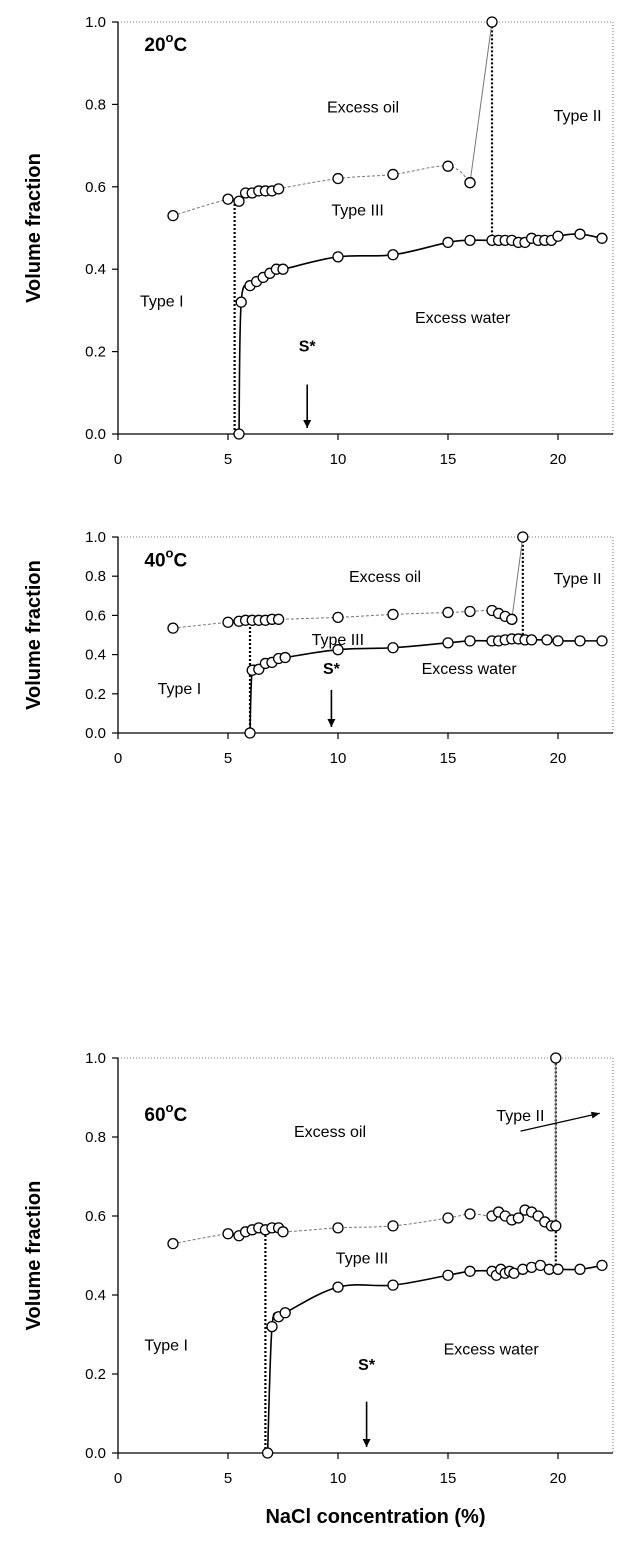 The width and height of the screenshot is (641, 1558). What do you see at coordinates (375, 1517) in the screenshot?
I see `x-axis-label: NaCl concentration (%)` at bounding box center [375, 1517].